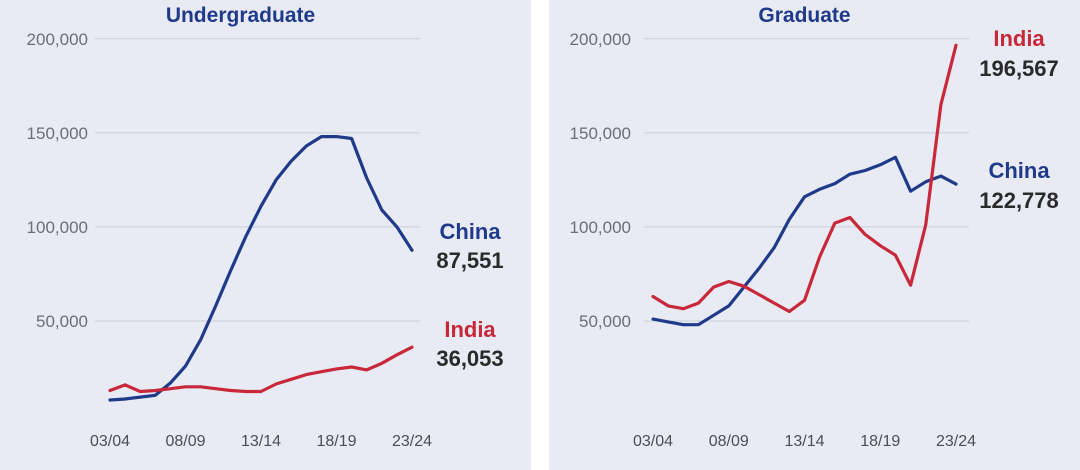  I want to click on series-end-value-india: 36,053, so click(469, 358).